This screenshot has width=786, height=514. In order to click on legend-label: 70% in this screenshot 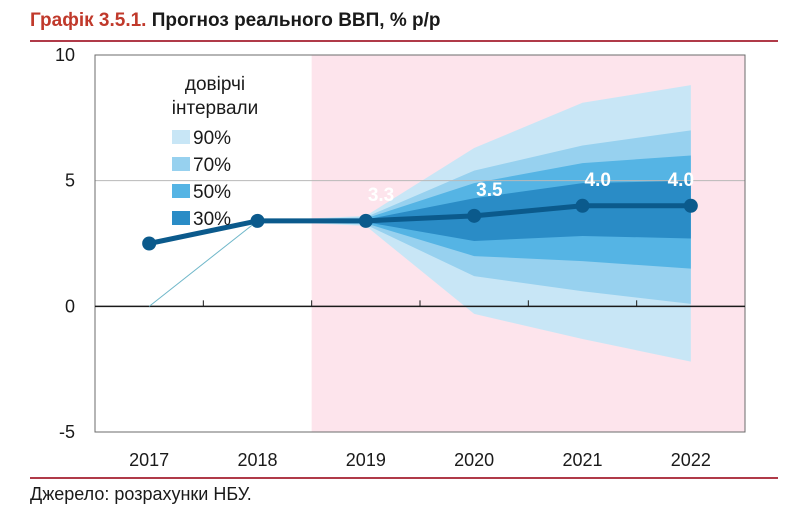, I will do `click(212, 165)`.